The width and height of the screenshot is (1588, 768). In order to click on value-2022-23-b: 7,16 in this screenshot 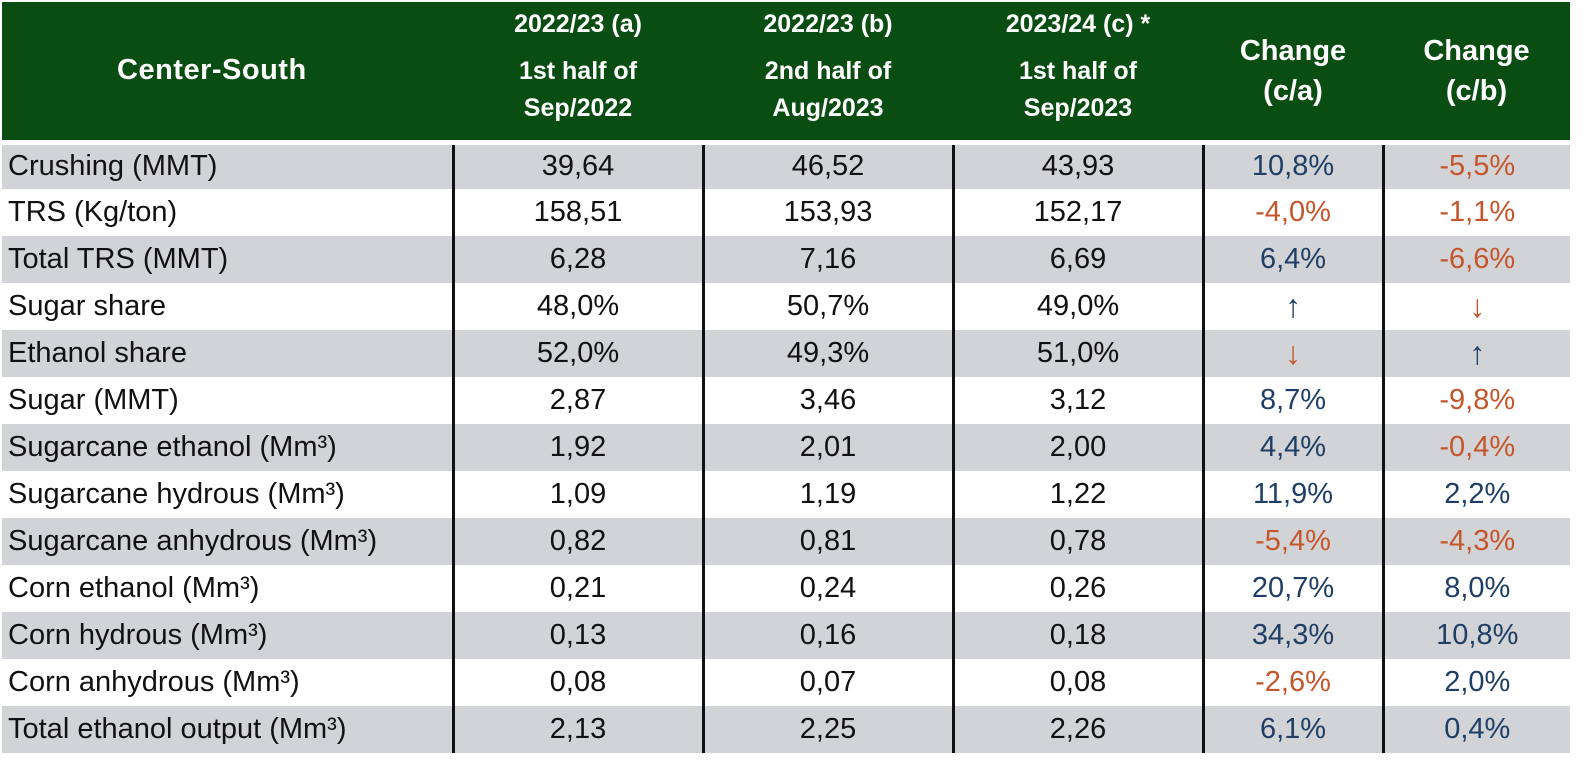, I will do `click(827, 259)`.